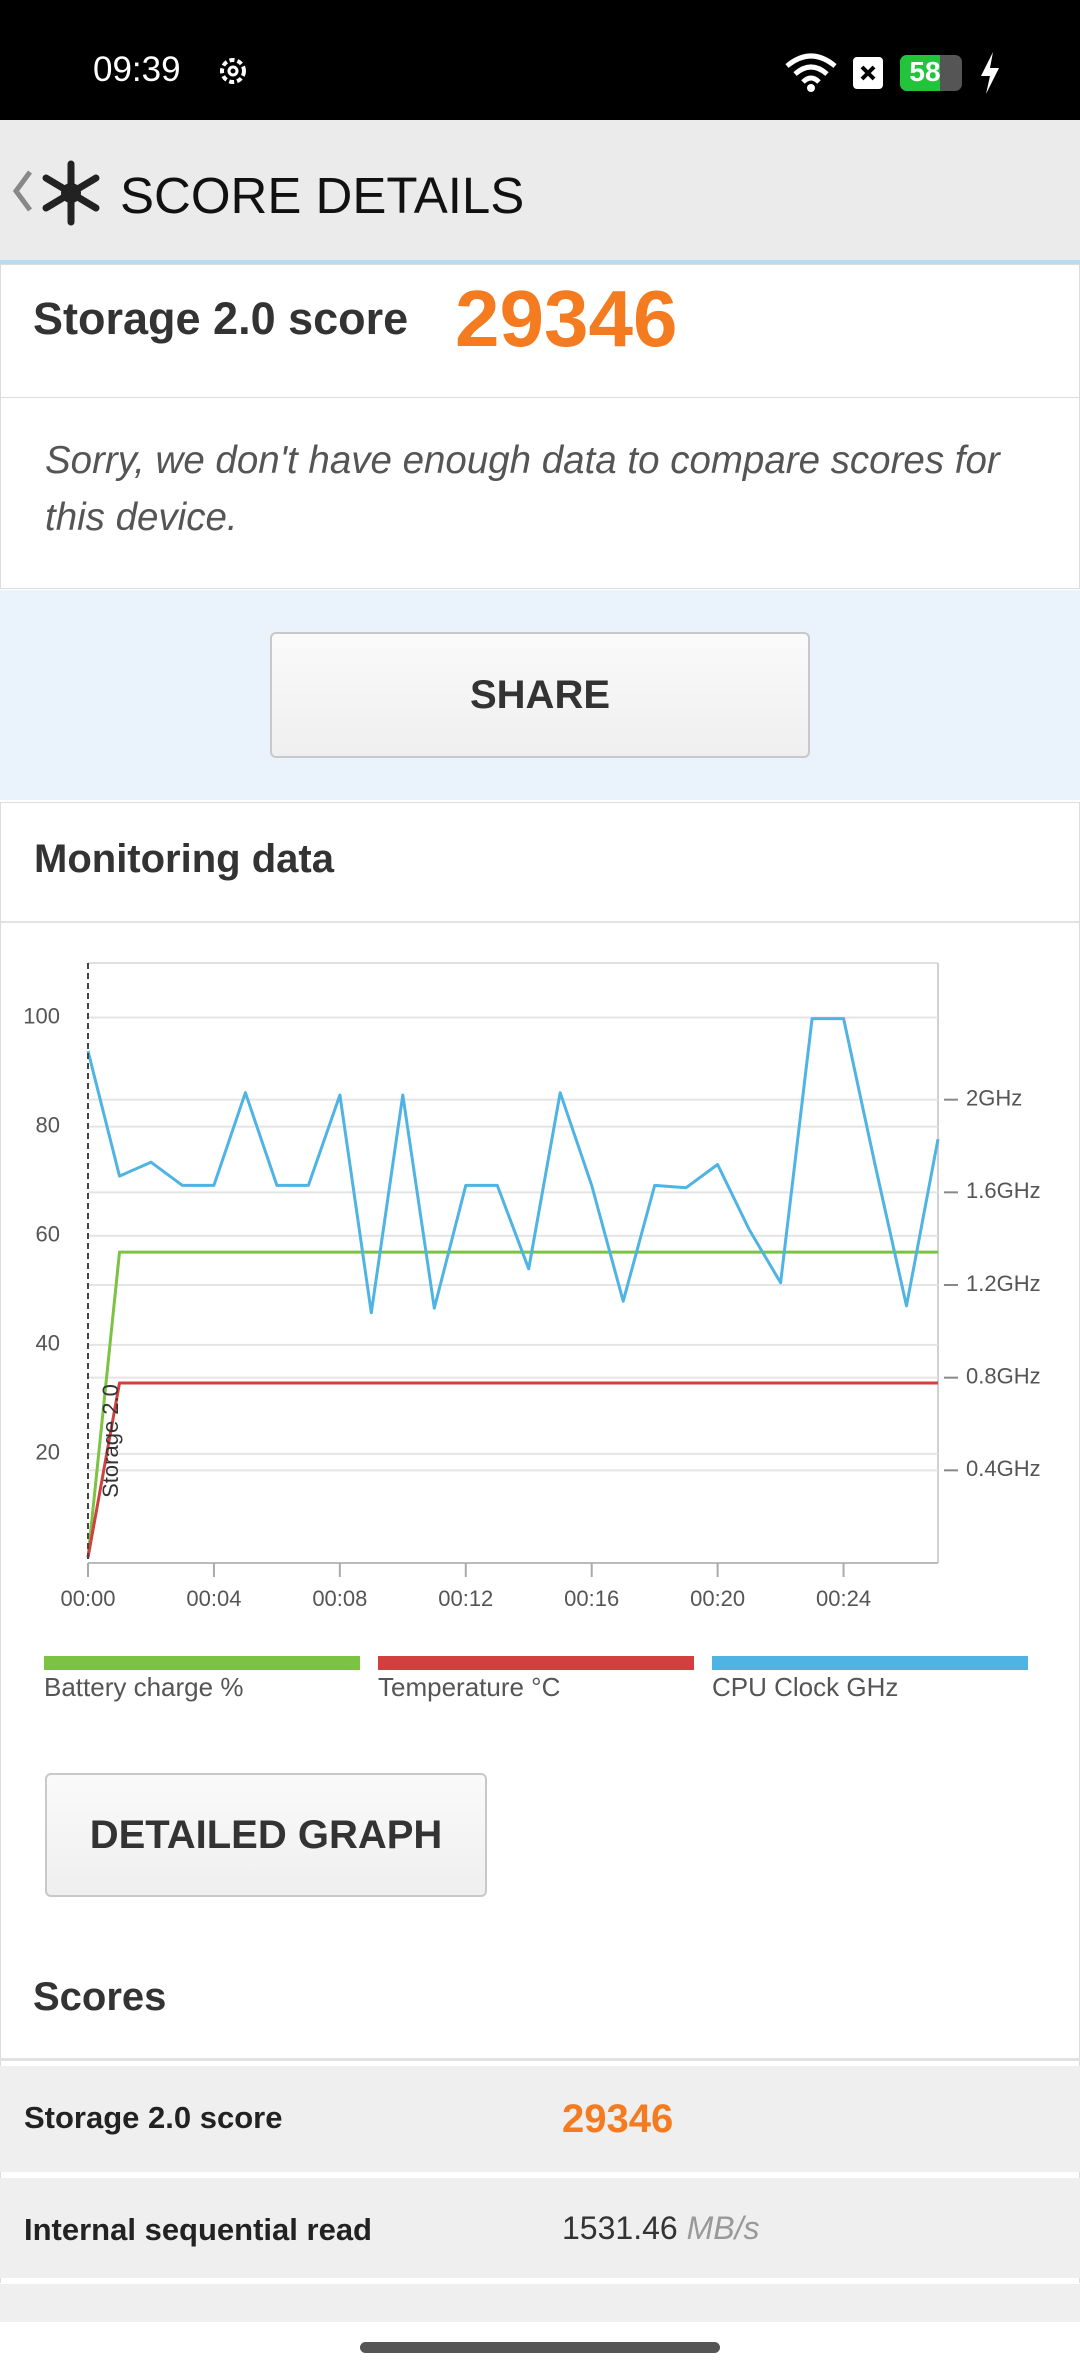  I want to click on score-row-clipped, so click(540, 2303).